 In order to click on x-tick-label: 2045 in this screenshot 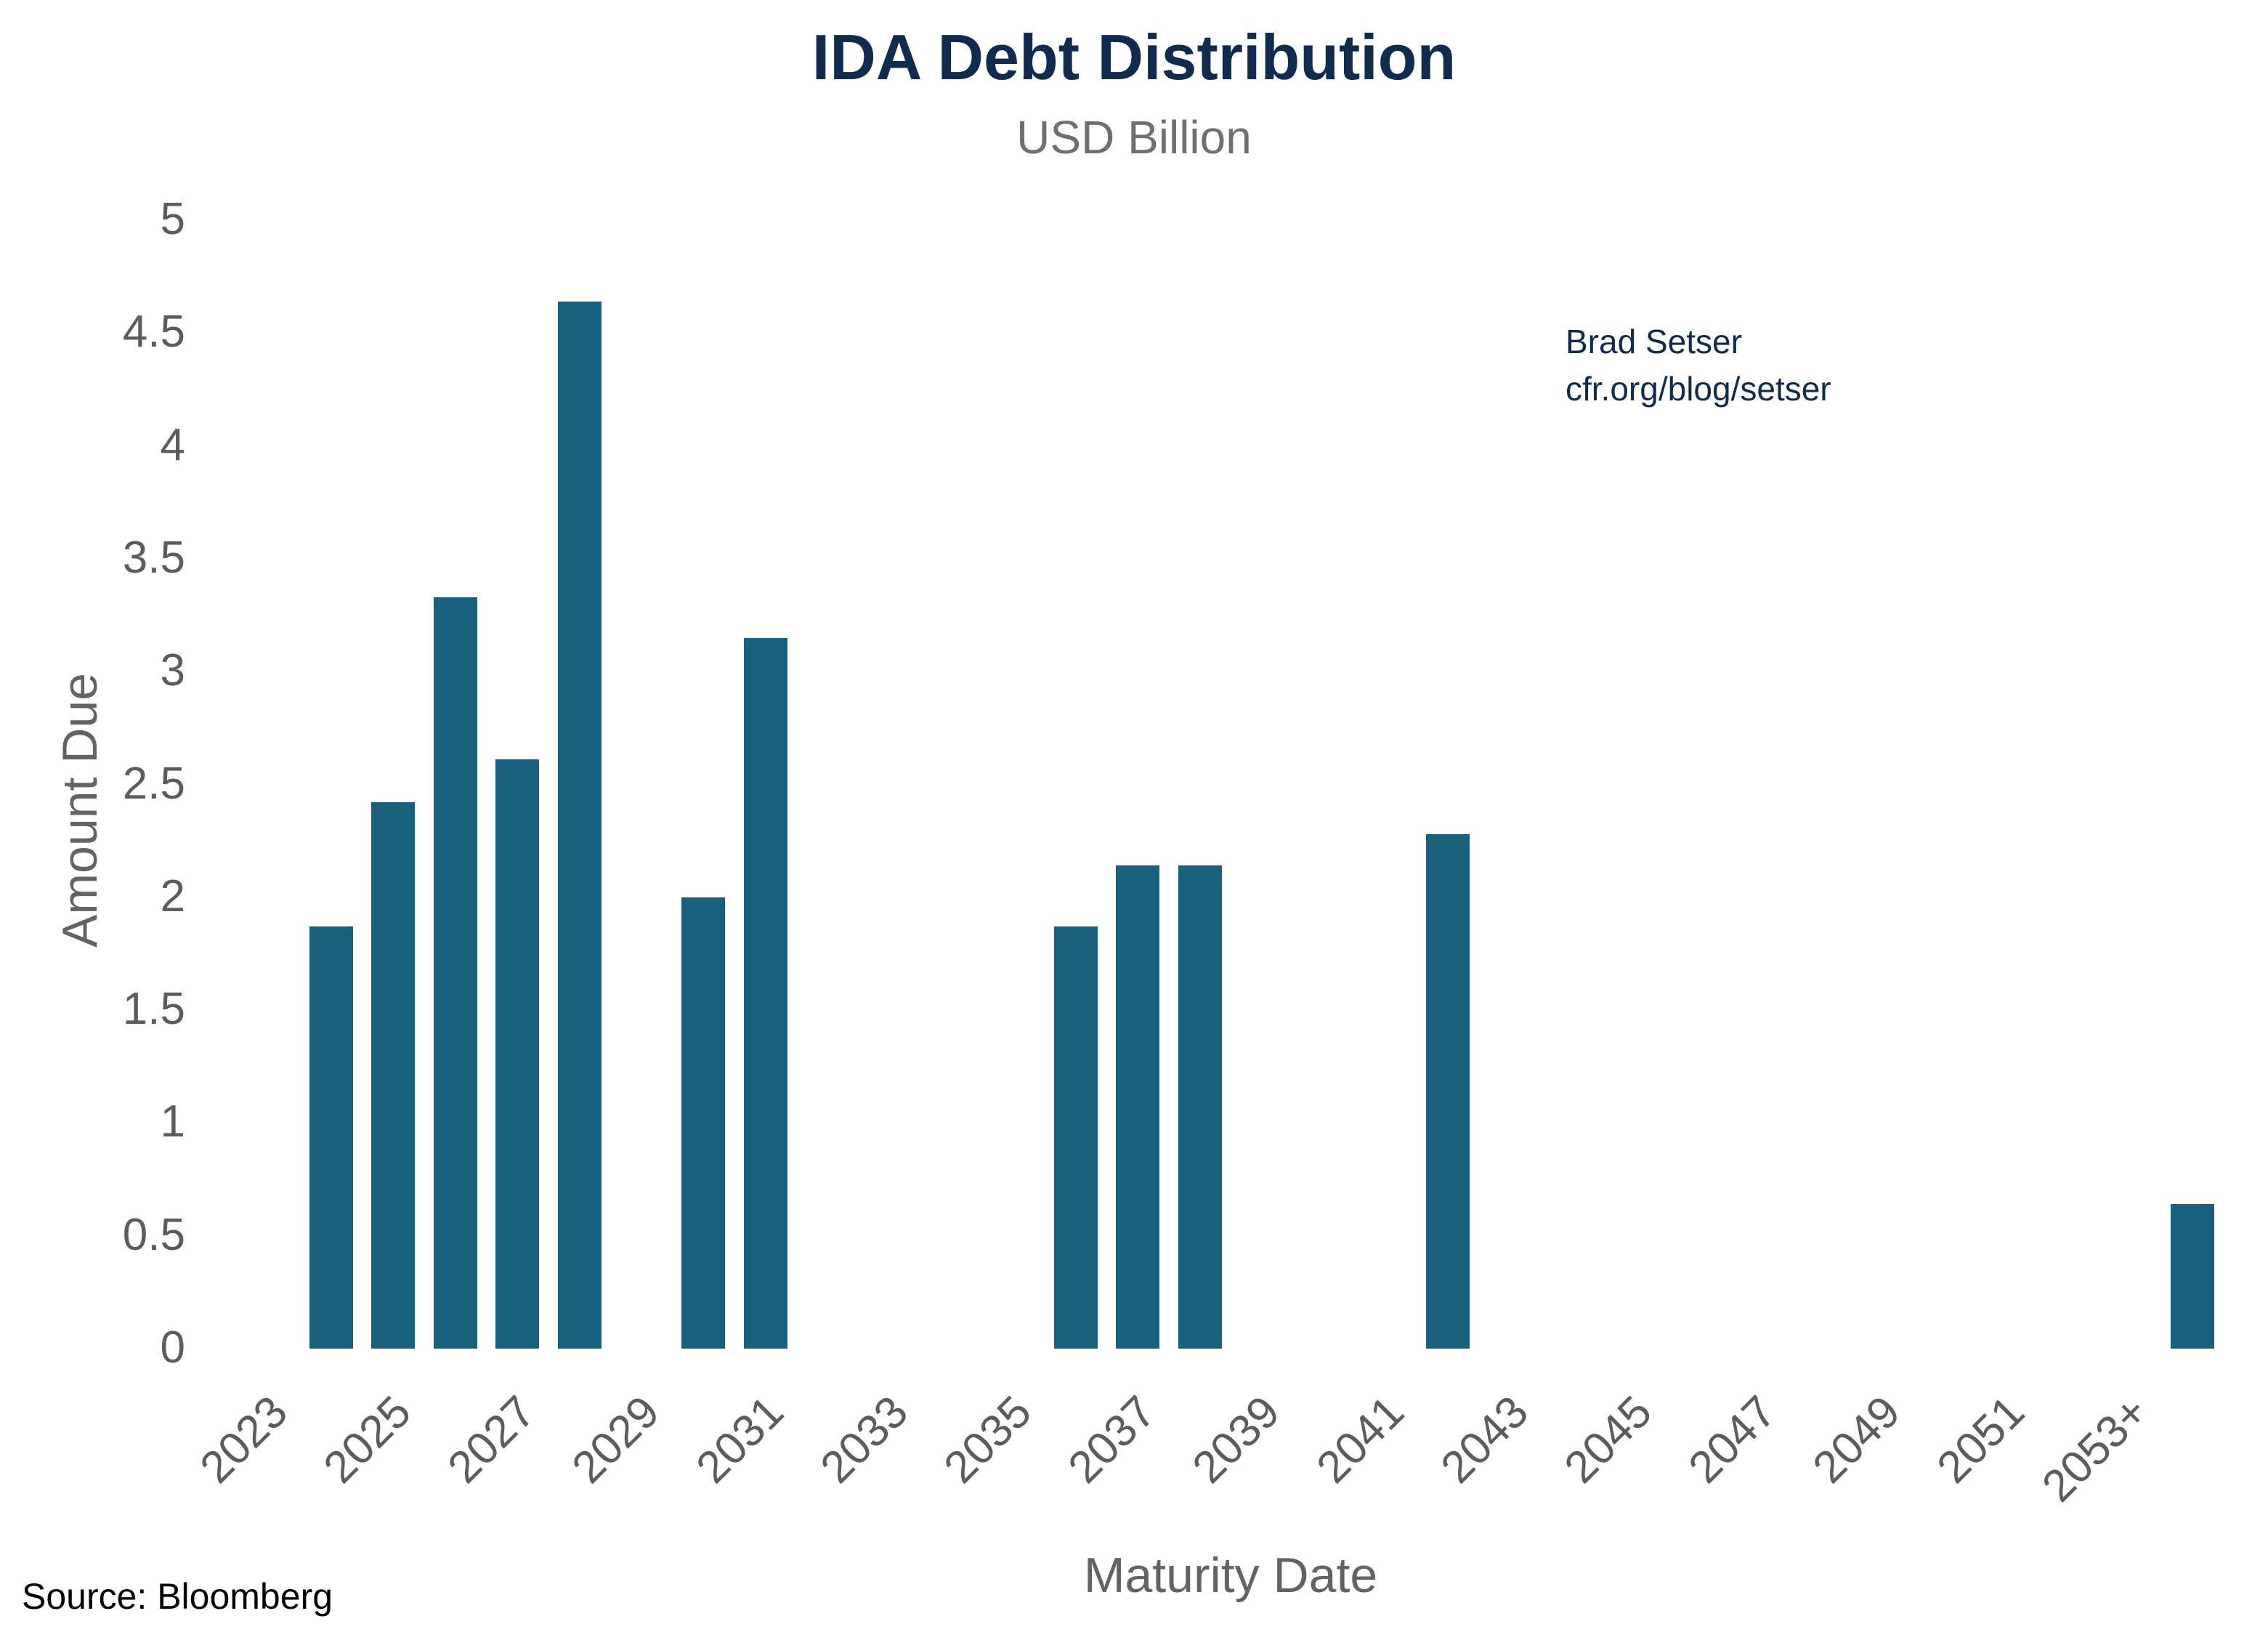, I will do `click(1608, 1439)`.